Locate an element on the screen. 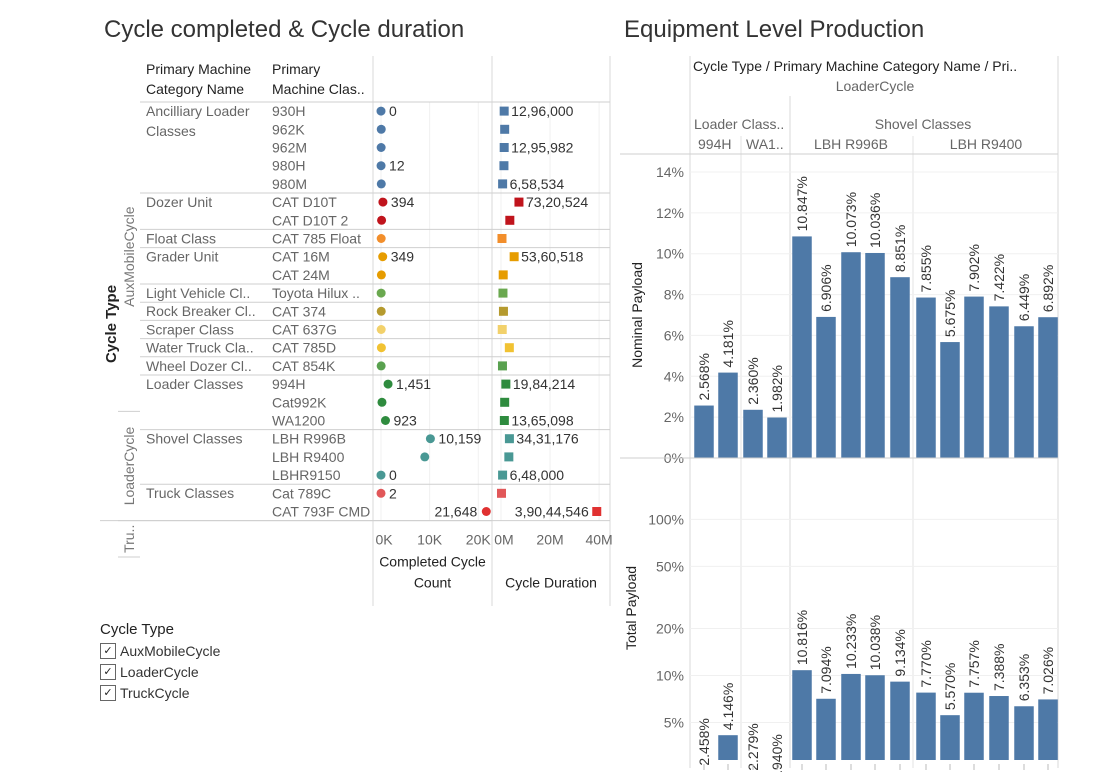 The width and height of the screenshot is (1109, 772). total-bar-label: 7.094% is located at coordinates (826, 669).